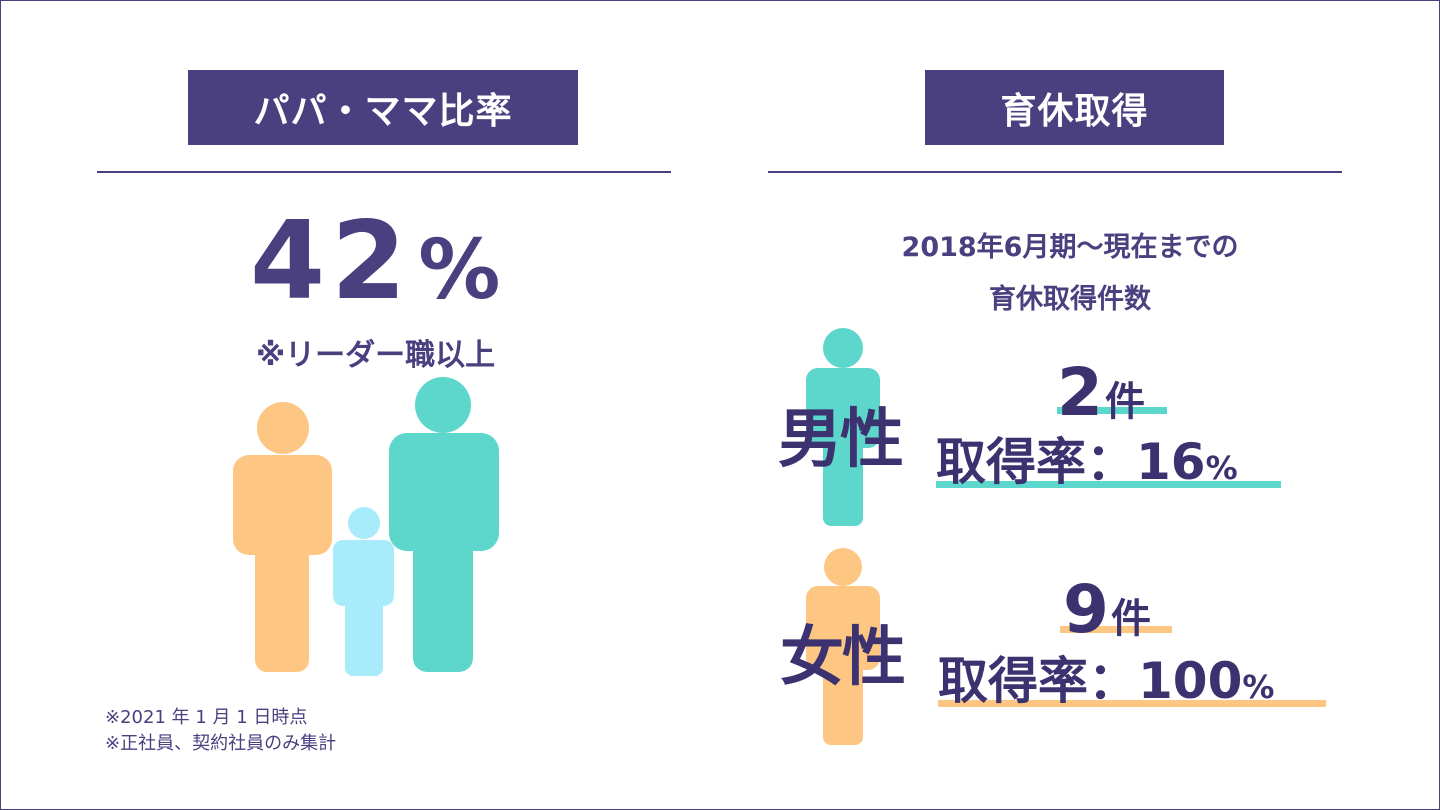 This screenshot has width=1440, height=810. I want to click on leader-note: ※リーダー職以上, so click(376, 355).